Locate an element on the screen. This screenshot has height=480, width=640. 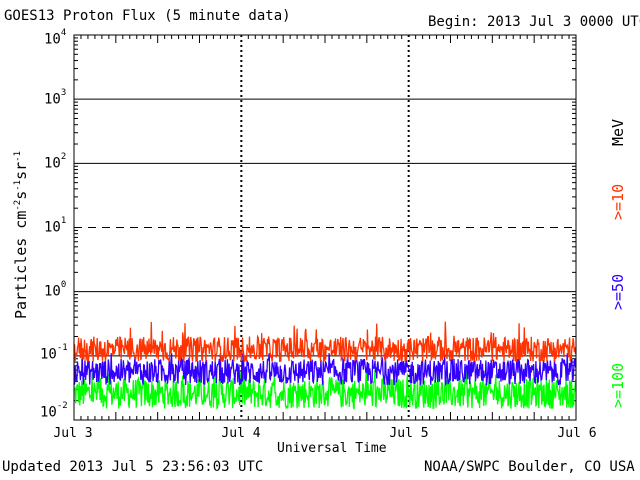
chart-title: GOES13 Proton Flux (5 minute data) is located at coordinates (147, 16).